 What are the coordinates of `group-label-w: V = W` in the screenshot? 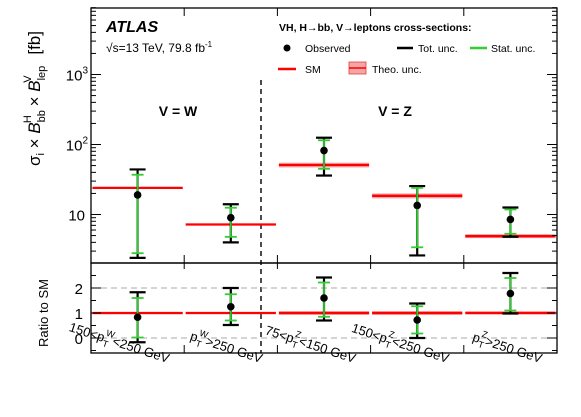 It's located at (178, 111).